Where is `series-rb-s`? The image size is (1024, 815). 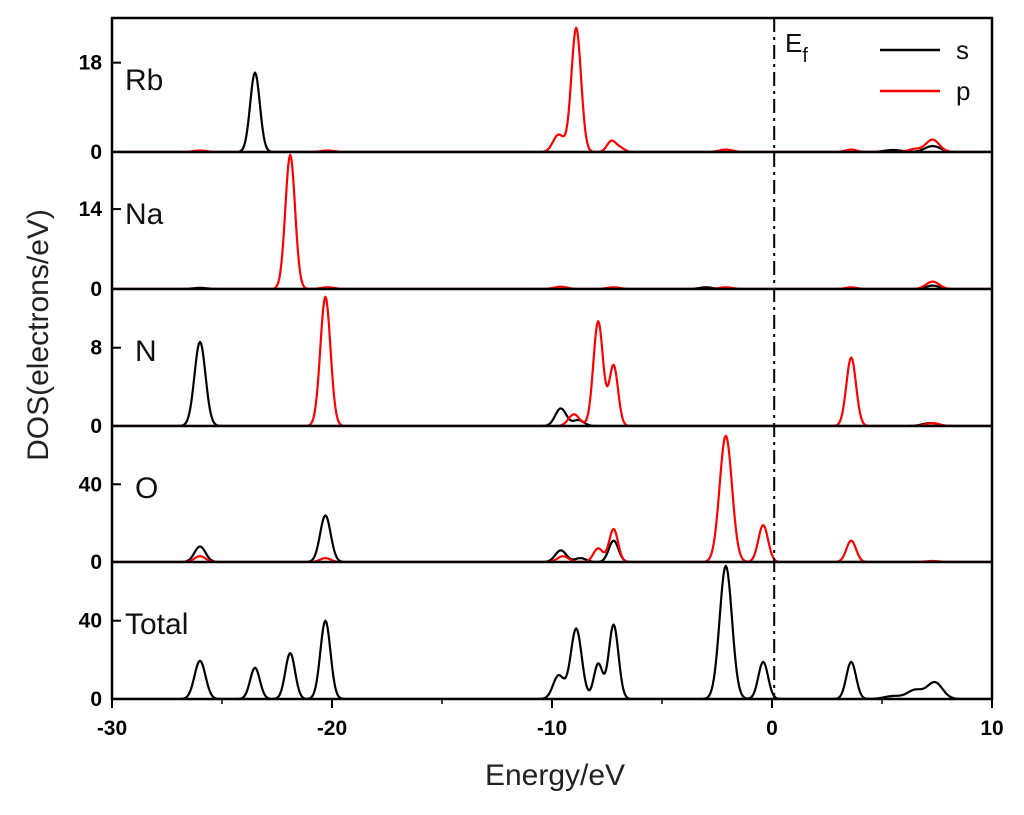 series-rb-s is located at coordinates (552, 111).